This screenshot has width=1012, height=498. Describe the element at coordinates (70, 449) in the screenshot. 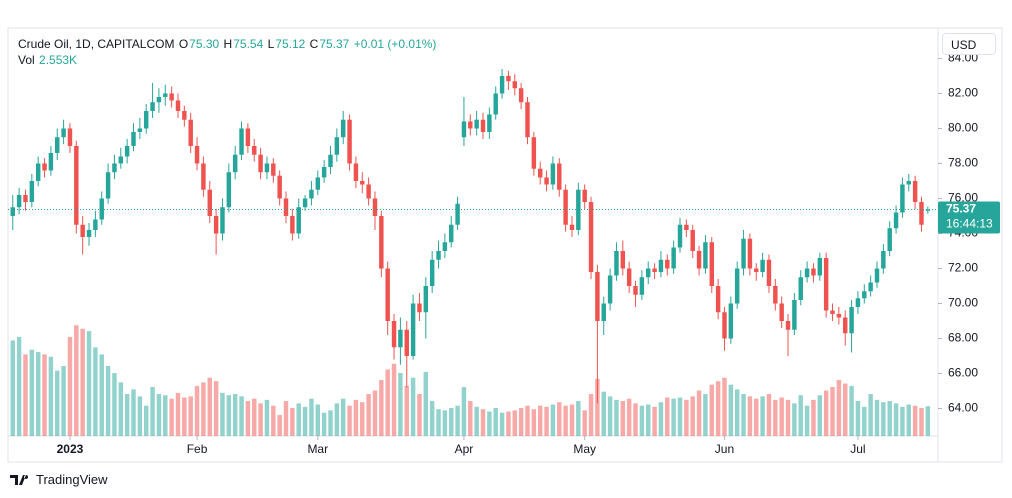

I see `x-tick-label: 2023` at that location.